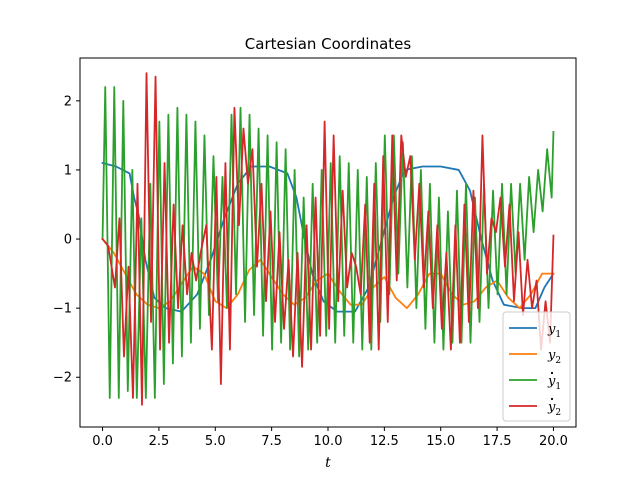 This screenshot has height=480, width=640. What do you see at coordinates (497, 441) in the screenshot?
I see `x-tick-label: 17.5` at bounding box center [497, 441].